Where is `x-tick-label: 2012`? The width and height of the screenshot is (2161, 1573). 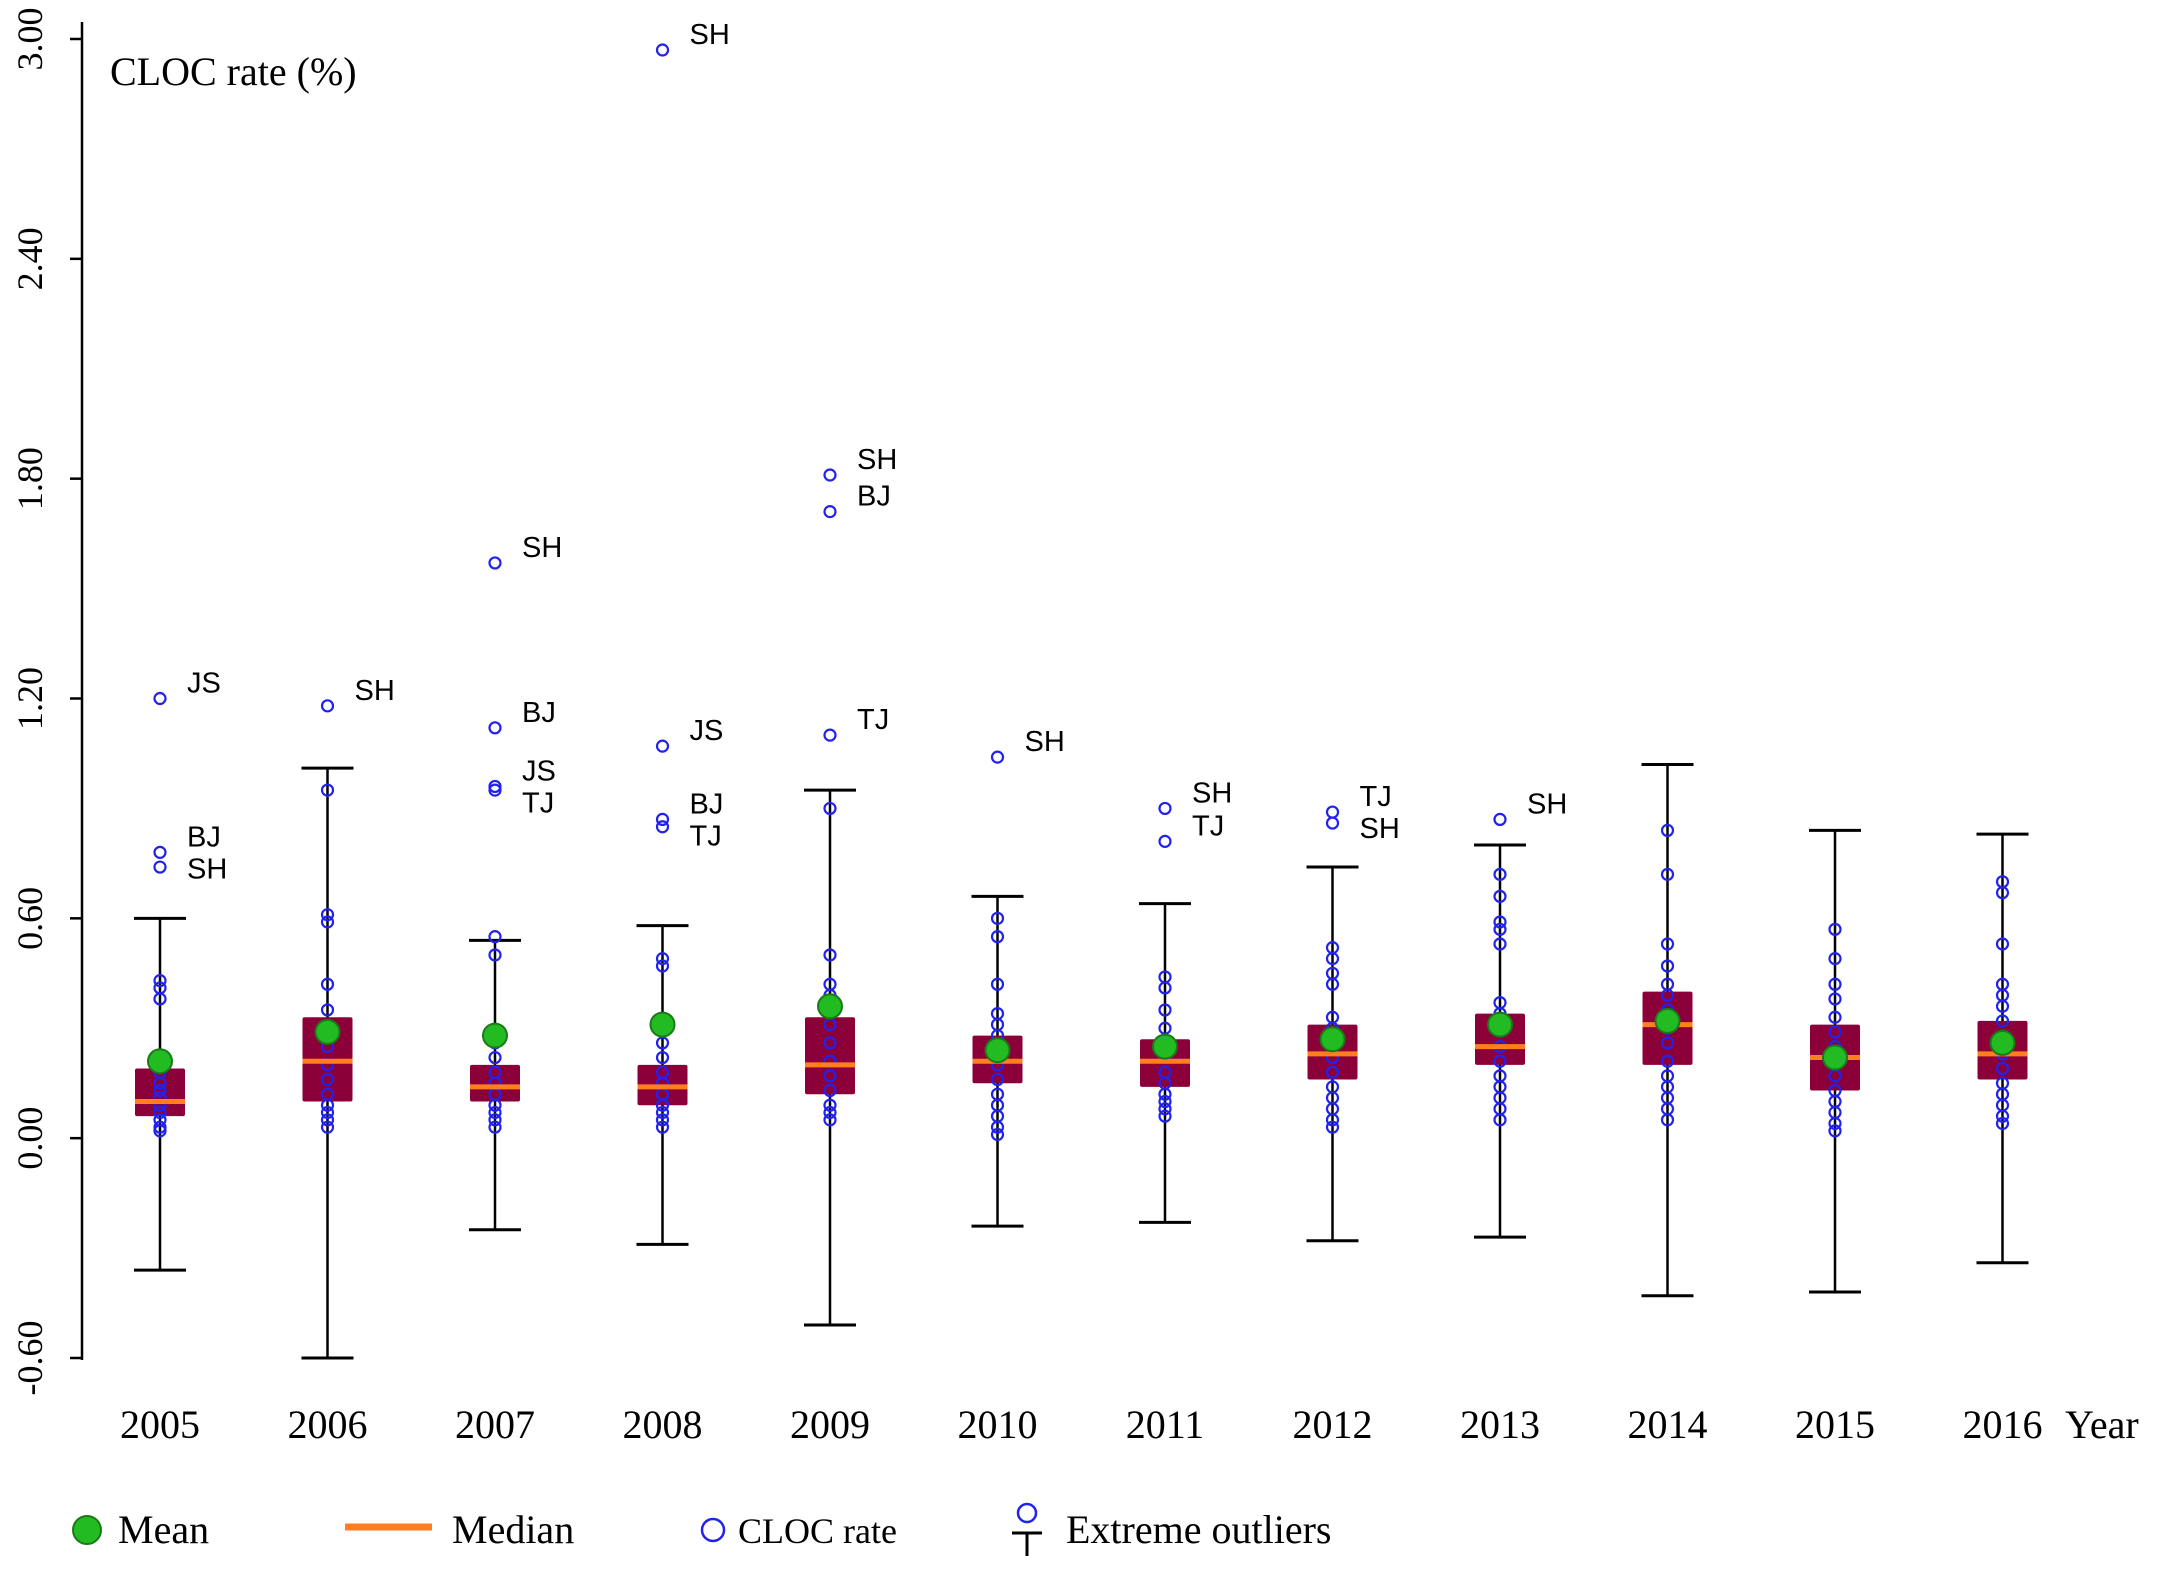
x-tick-label: 2012 is located at coordinates (1333, 1424).